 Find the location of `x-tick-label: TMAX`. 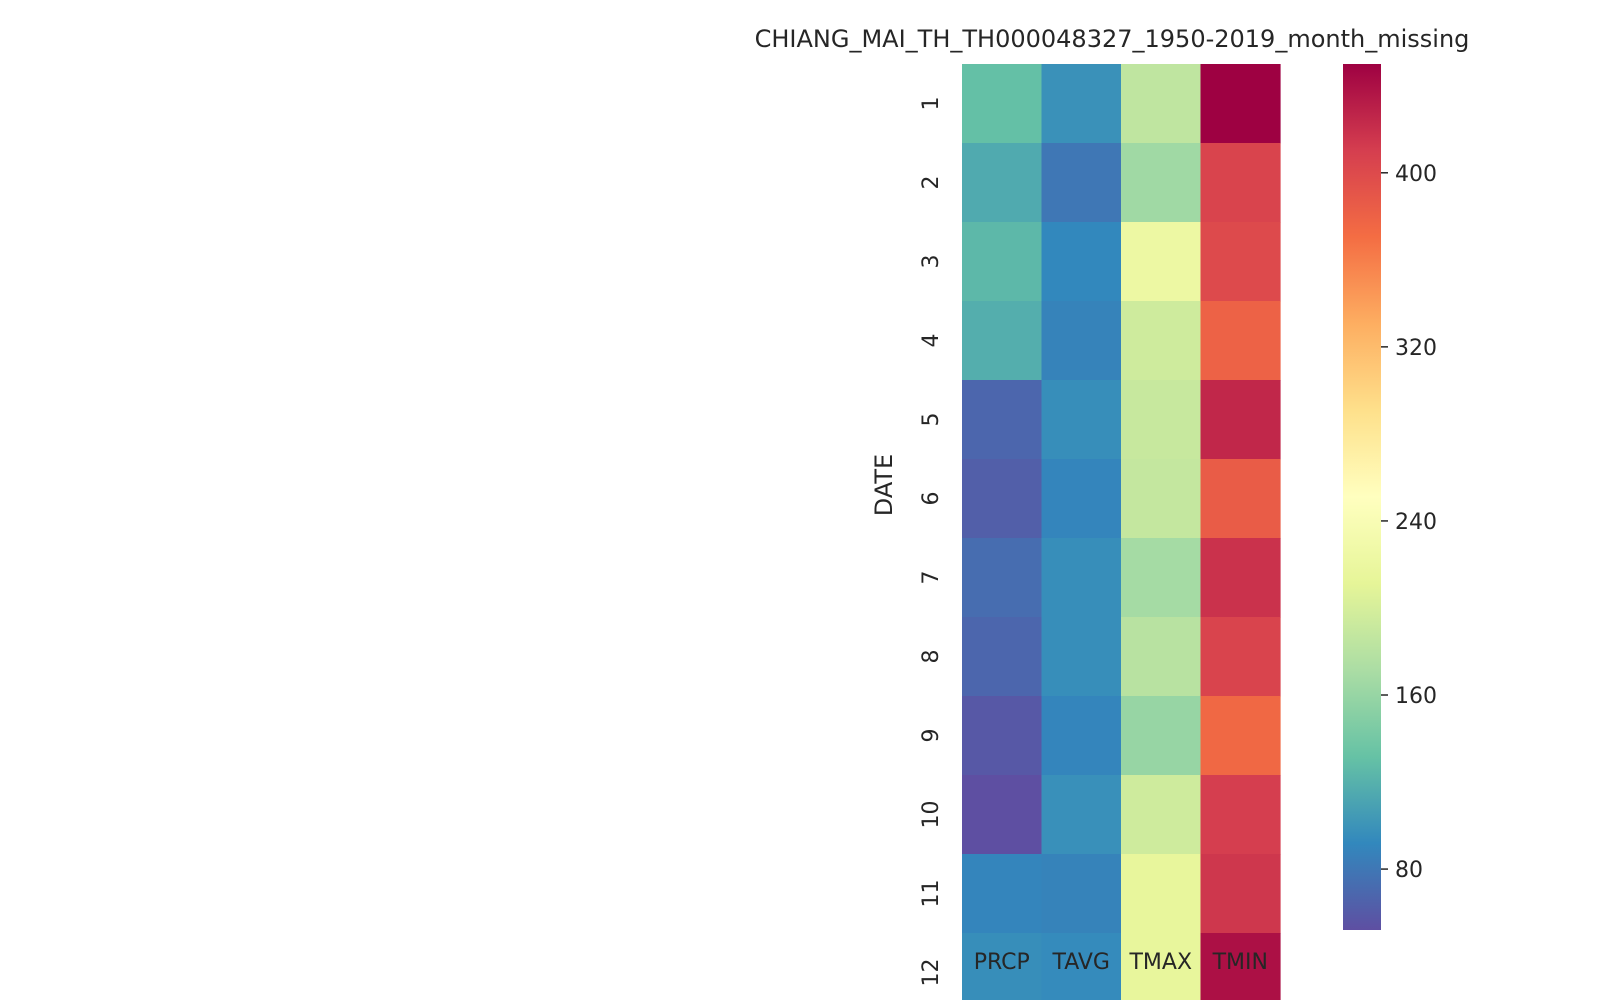

x-tick-label: TMAX is located at coordinates (1160, 962).